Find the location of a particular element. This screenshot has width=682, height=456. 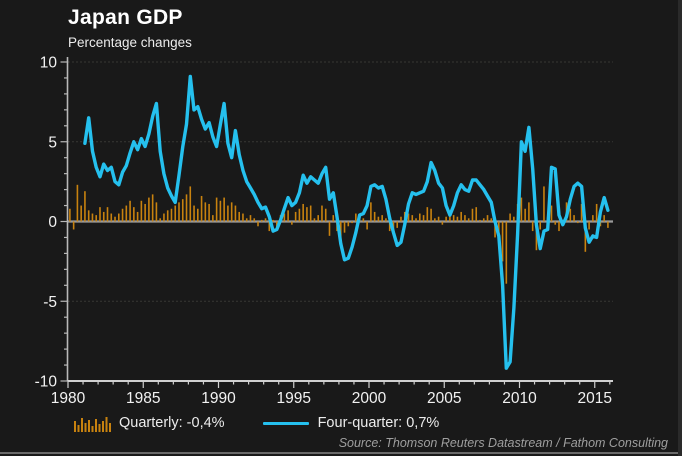

svg-text: 10 is located at coordinates (49, 63).